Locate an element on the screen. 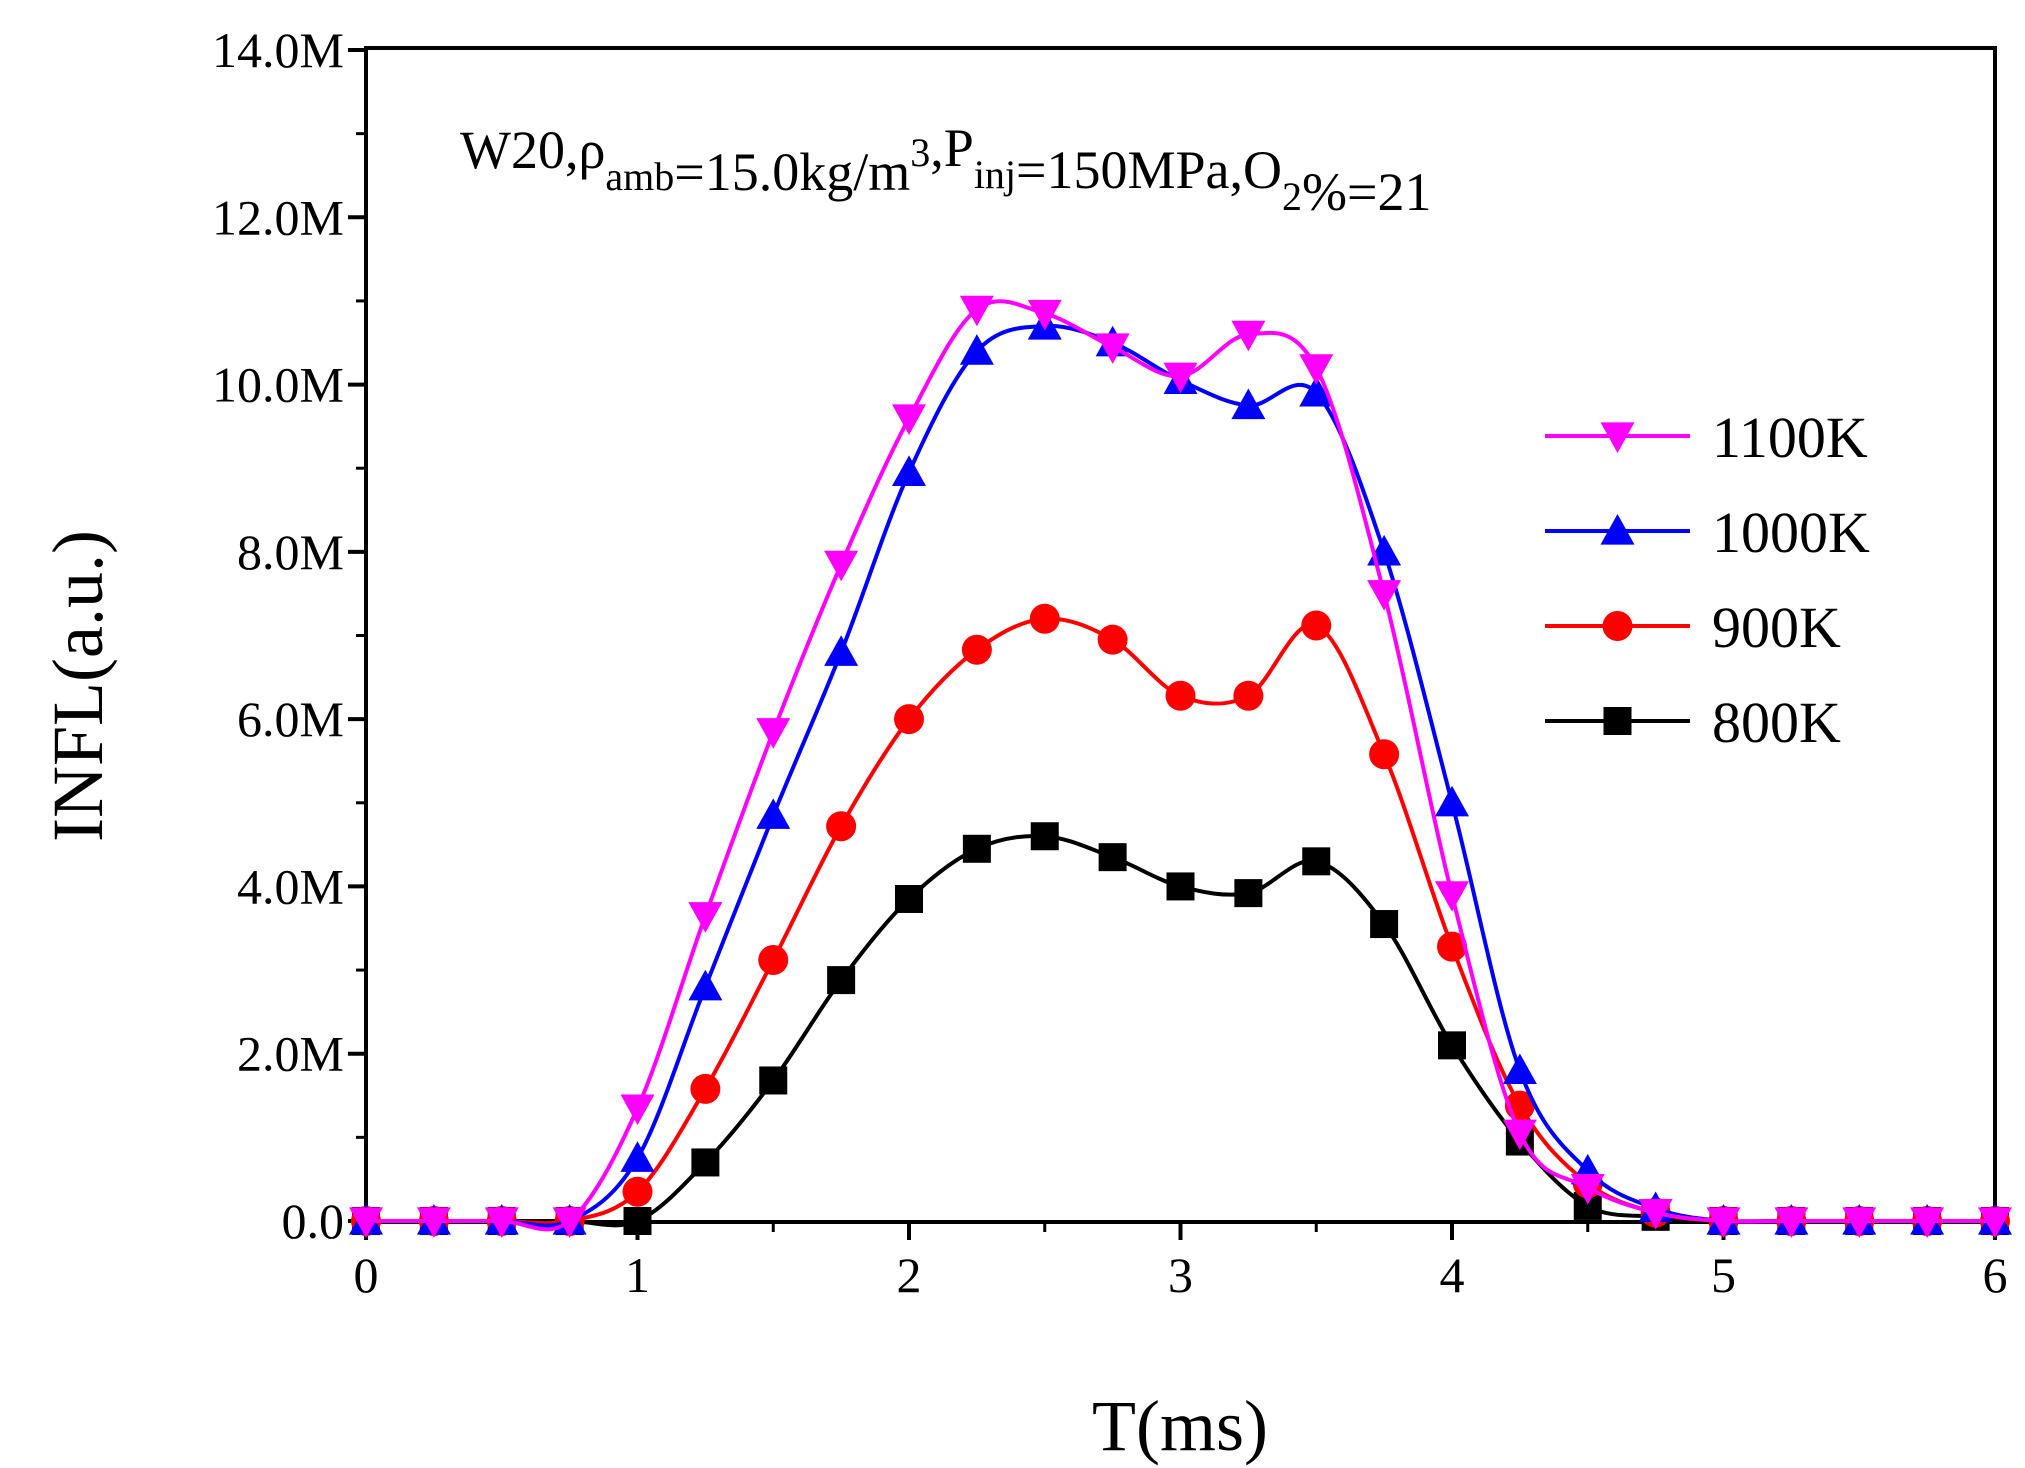 Image resolution: width=2025 pixels, height=1468 pixels. legend-label: 1000K is located at coordinates (1791, 532).